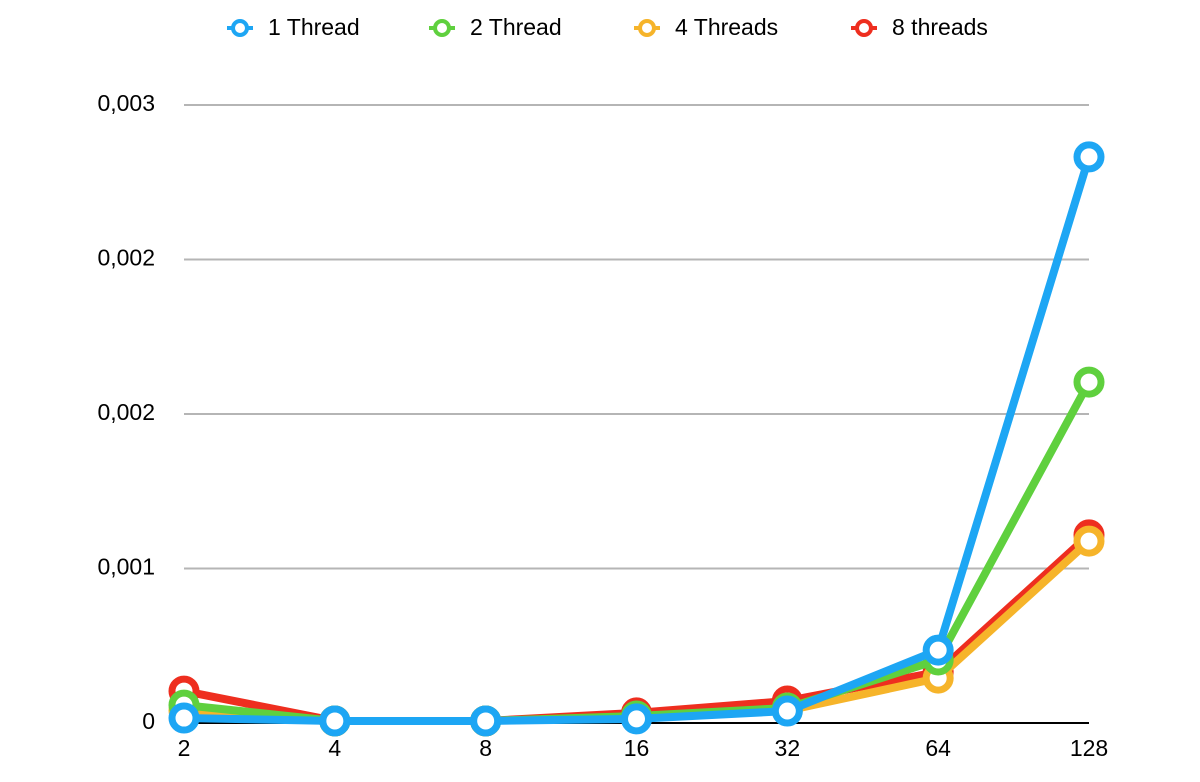 The height and width of the screenshot is (782, 1200). What do you see at coordinates (726, 27) in the screenshot?
I see `legend-label: 4 Threads` at bounding box center [726, 27].